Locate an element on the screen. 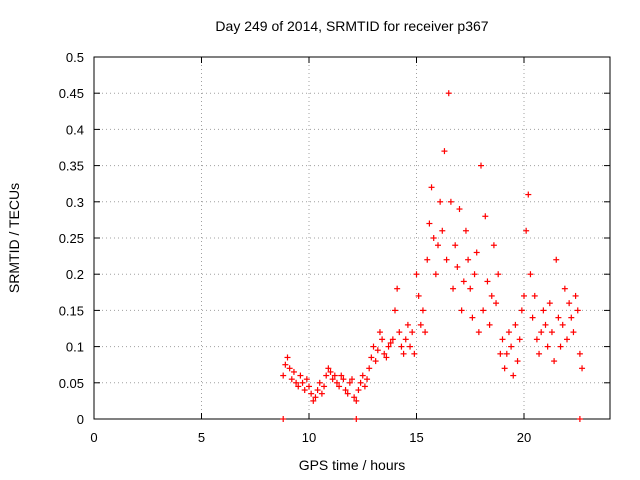 Image resolution: width=640 pixels, height=480 pixels. y-tick-label: 0.05 is located at coordinates (71, 383).